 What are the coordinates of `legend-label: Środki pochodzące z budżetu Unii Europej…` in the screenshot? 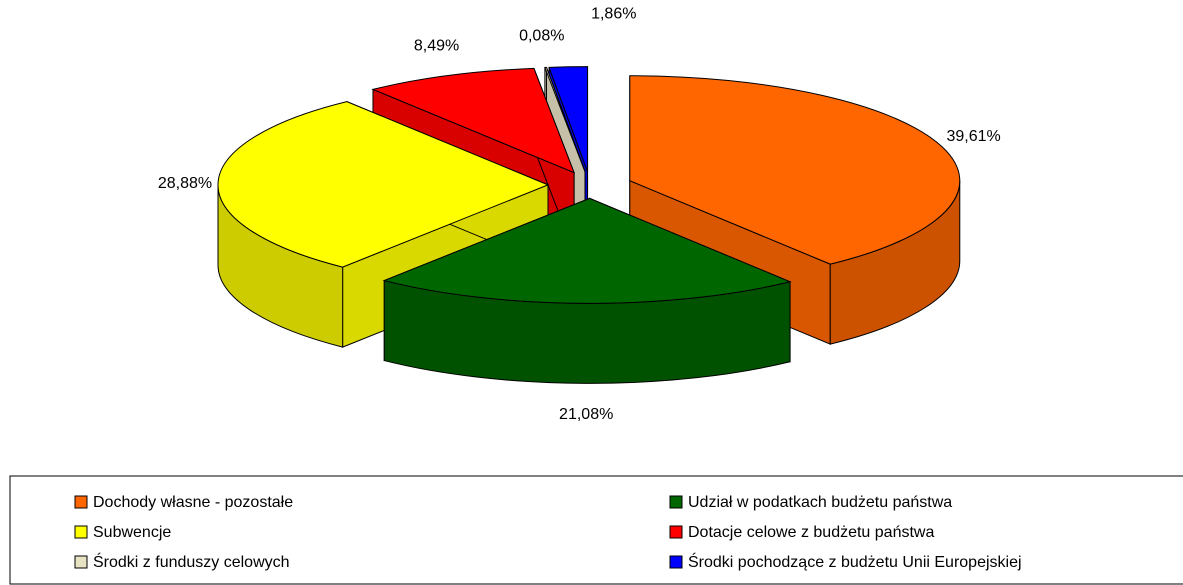 It's located at (855, 561).